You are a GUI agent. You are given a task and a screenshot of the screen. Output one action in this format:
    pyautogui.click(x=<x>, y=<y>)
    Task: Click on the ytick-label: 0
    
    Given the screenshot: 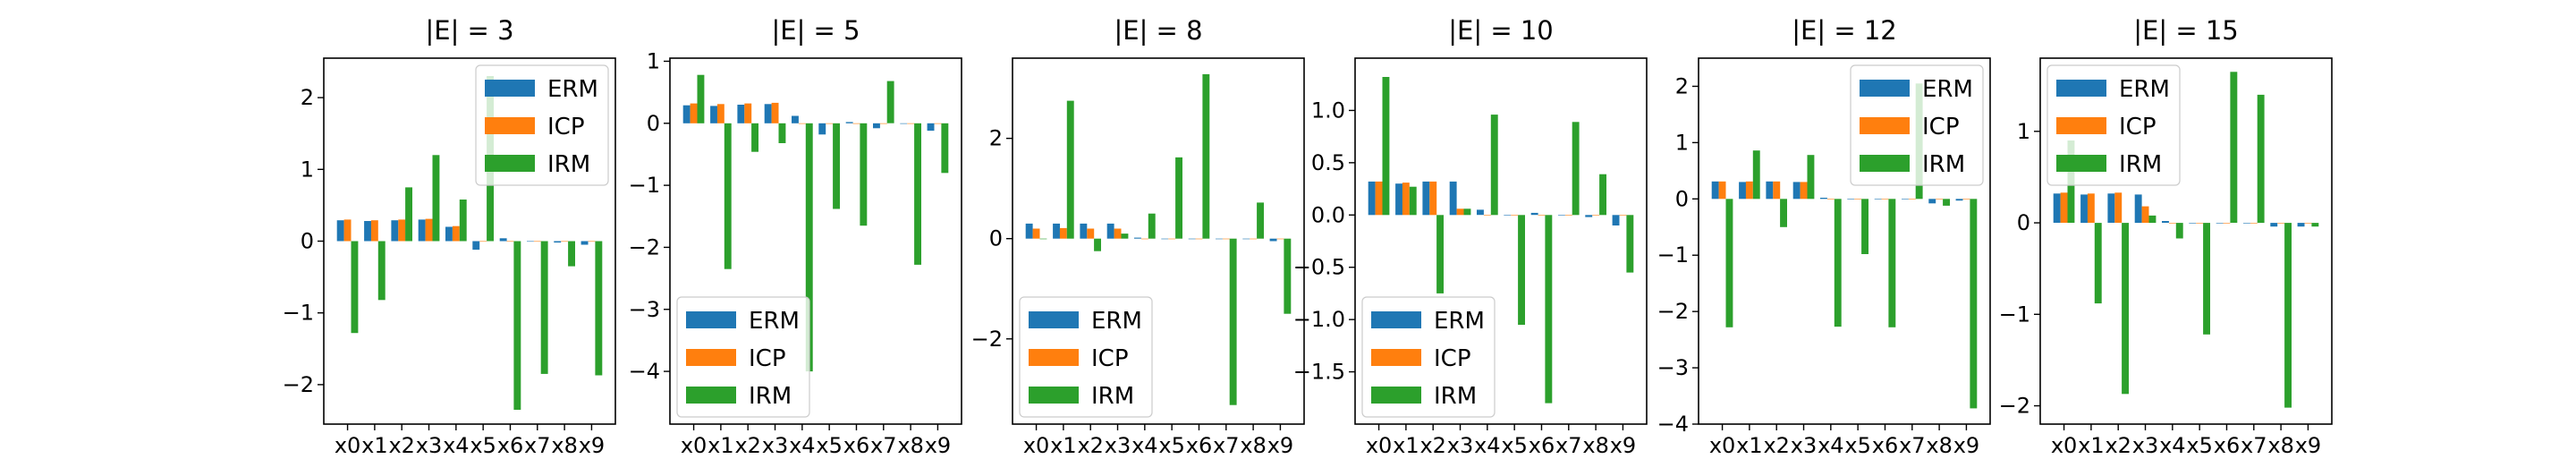 What is the action you would take?
    pyautogui.click(x=2023, y=222)
    